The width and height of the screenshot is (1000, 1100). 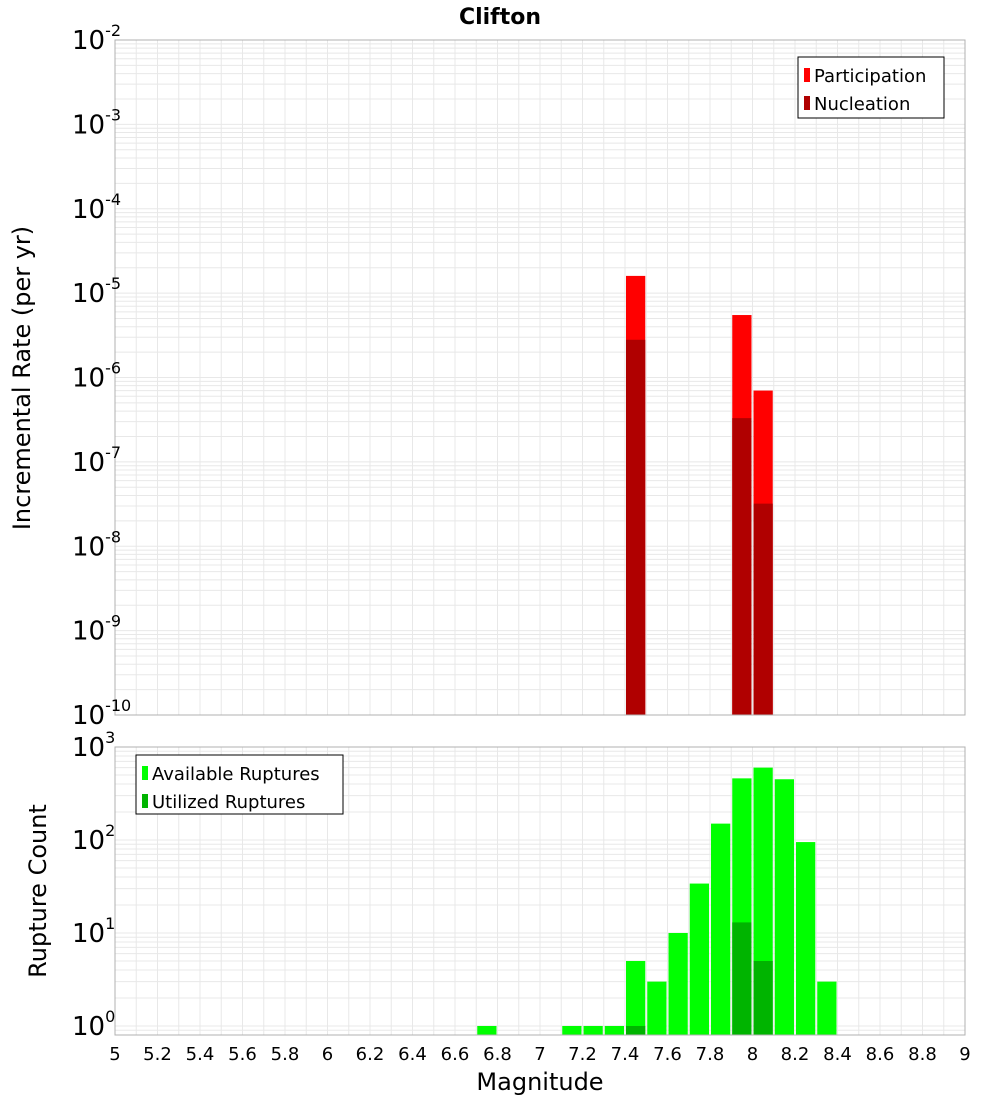 What do you see at coordinates (922, 1054) in the screenshot?
I see `x-tick-label: 8.8` at bounding box center [922, 1054].